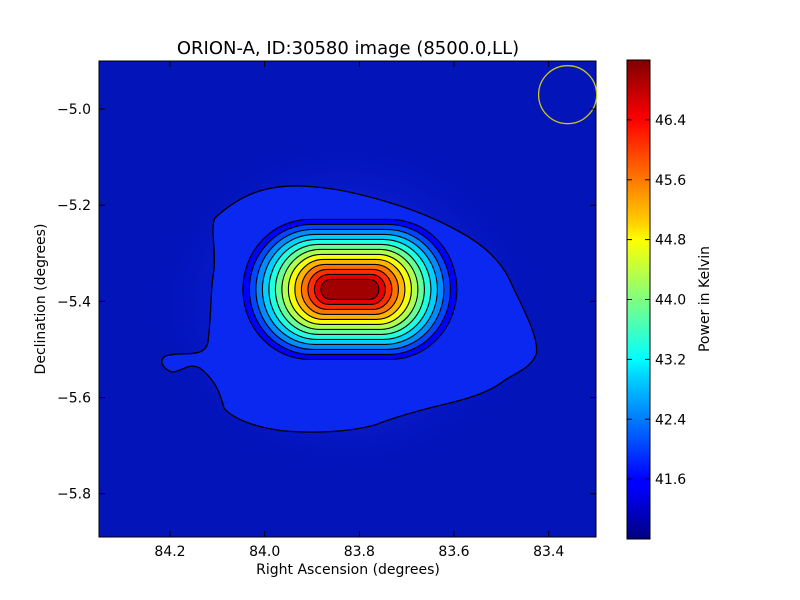 Image resolution: width=800 pixels, height=600 pixels. I want to click on x-tick-label: 84.0, so click(264, 552).